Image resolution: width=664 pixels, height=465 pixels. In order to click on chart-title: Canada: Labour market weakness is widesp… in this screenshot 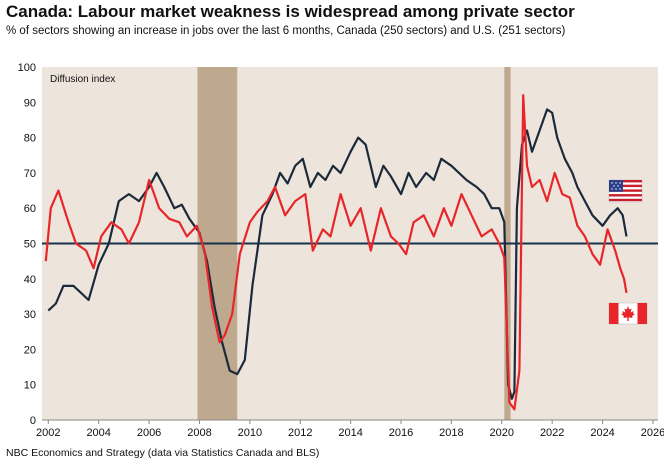, I will do `click(290, 11)`.